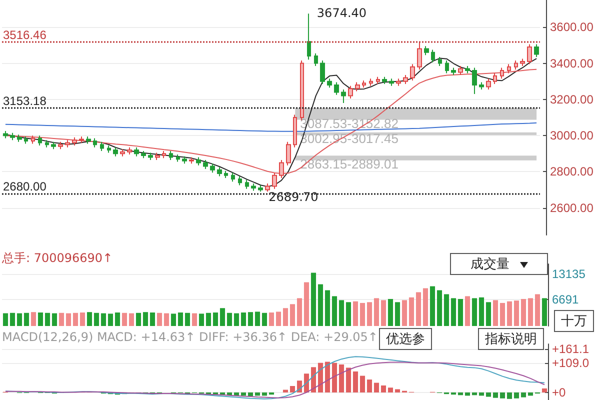  What do you see at coordinates (25, 35) in the screenshot?
I see `ref-line-label: 3516.46` at bounding box center [25, 35].